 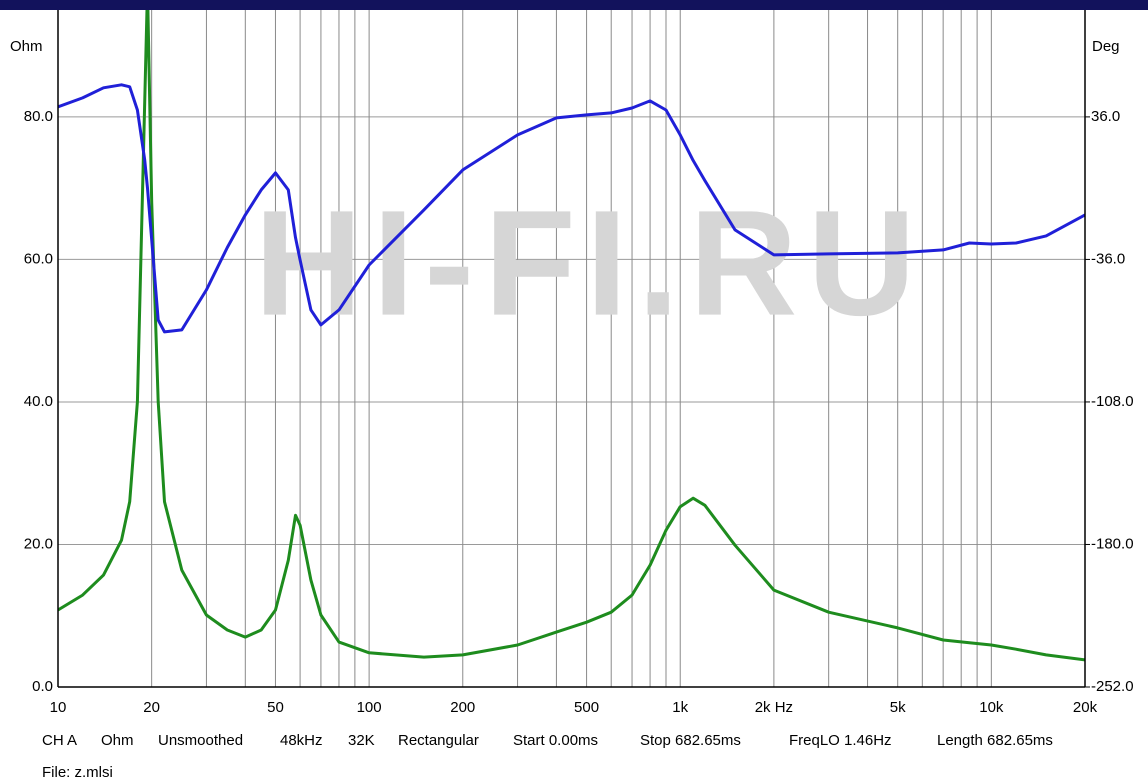 What do you see at coordinates (555, 740) in the screenshot?
I see `footer-item: Start 0.00ms` at bounding box center [555, 740].